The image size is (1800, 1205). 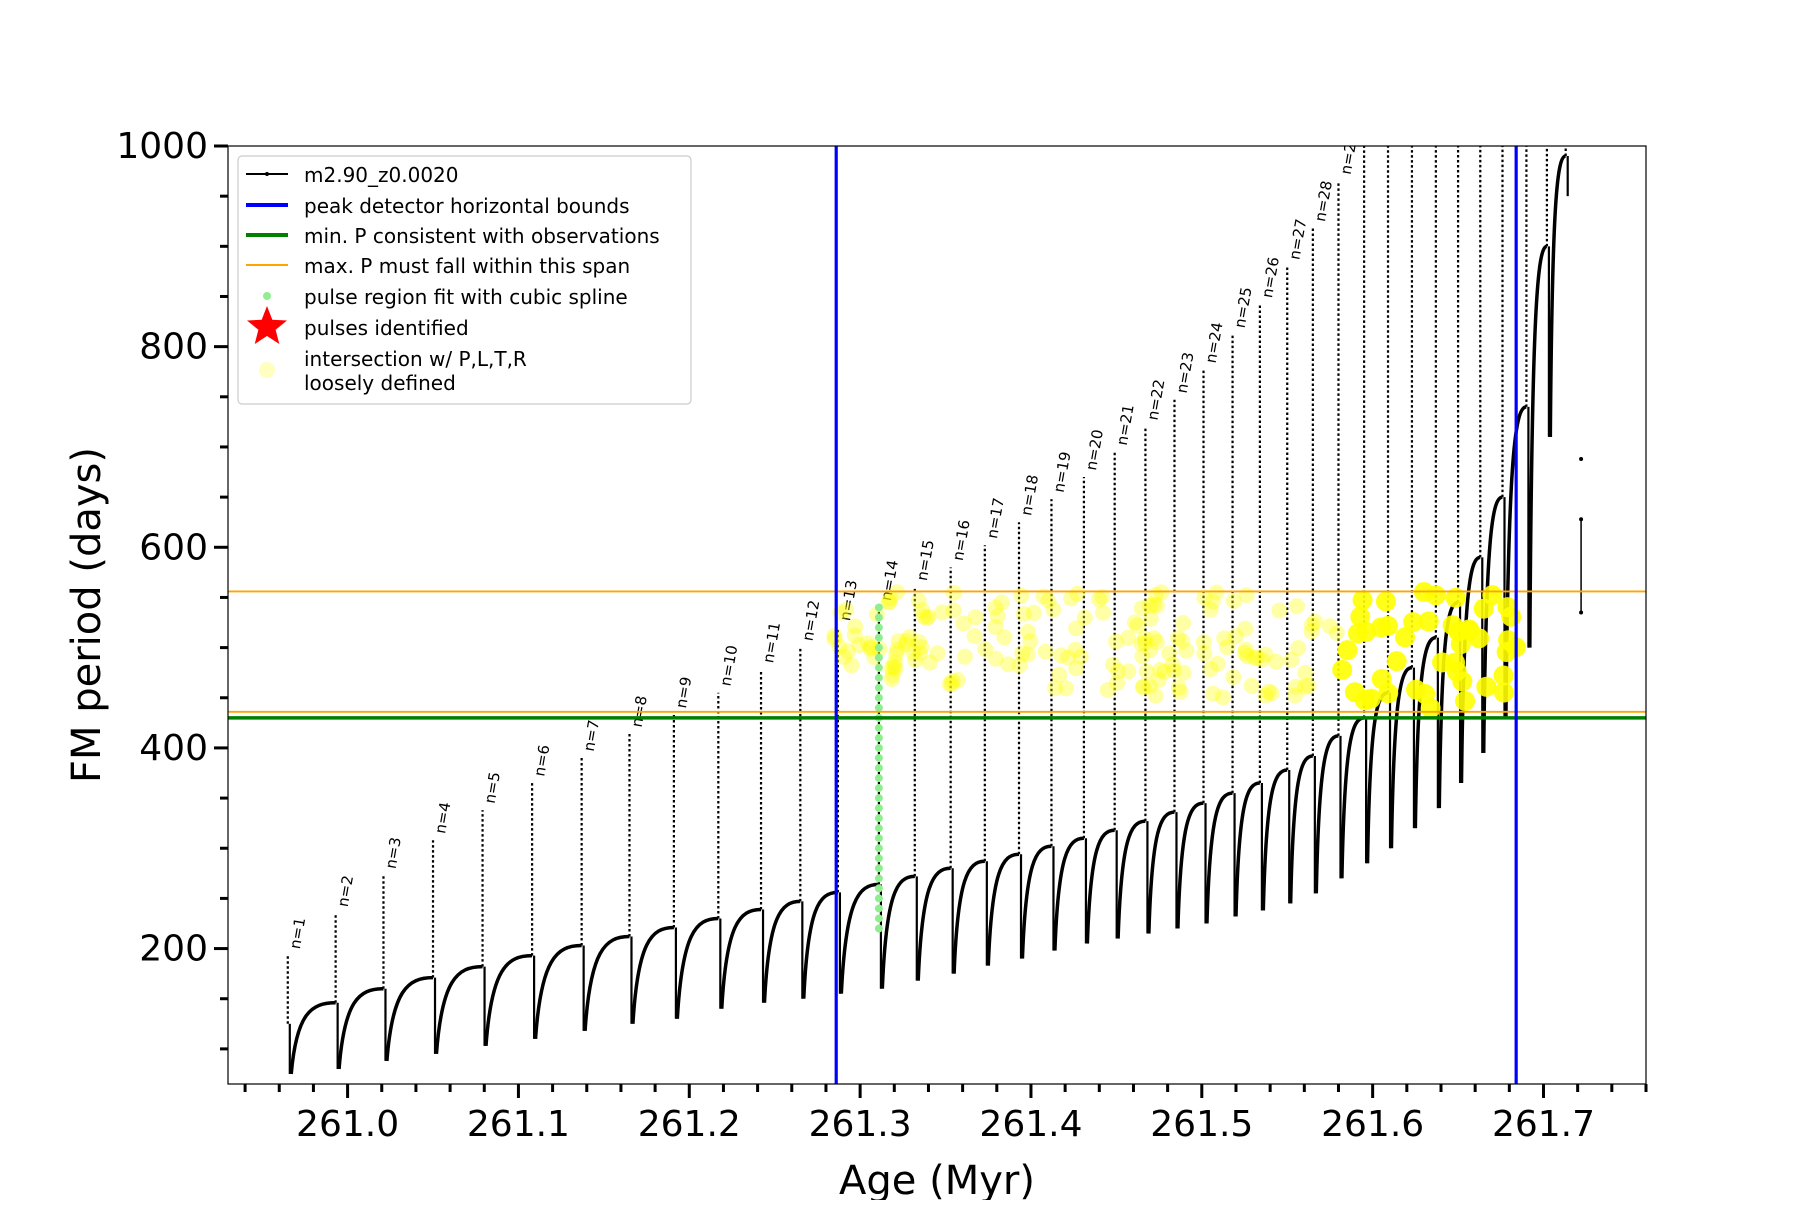 What do you see at coordinates (1125, 425) in the screenshot?
I see `pulse-label: n=21` at bounding box center [1125, 425].